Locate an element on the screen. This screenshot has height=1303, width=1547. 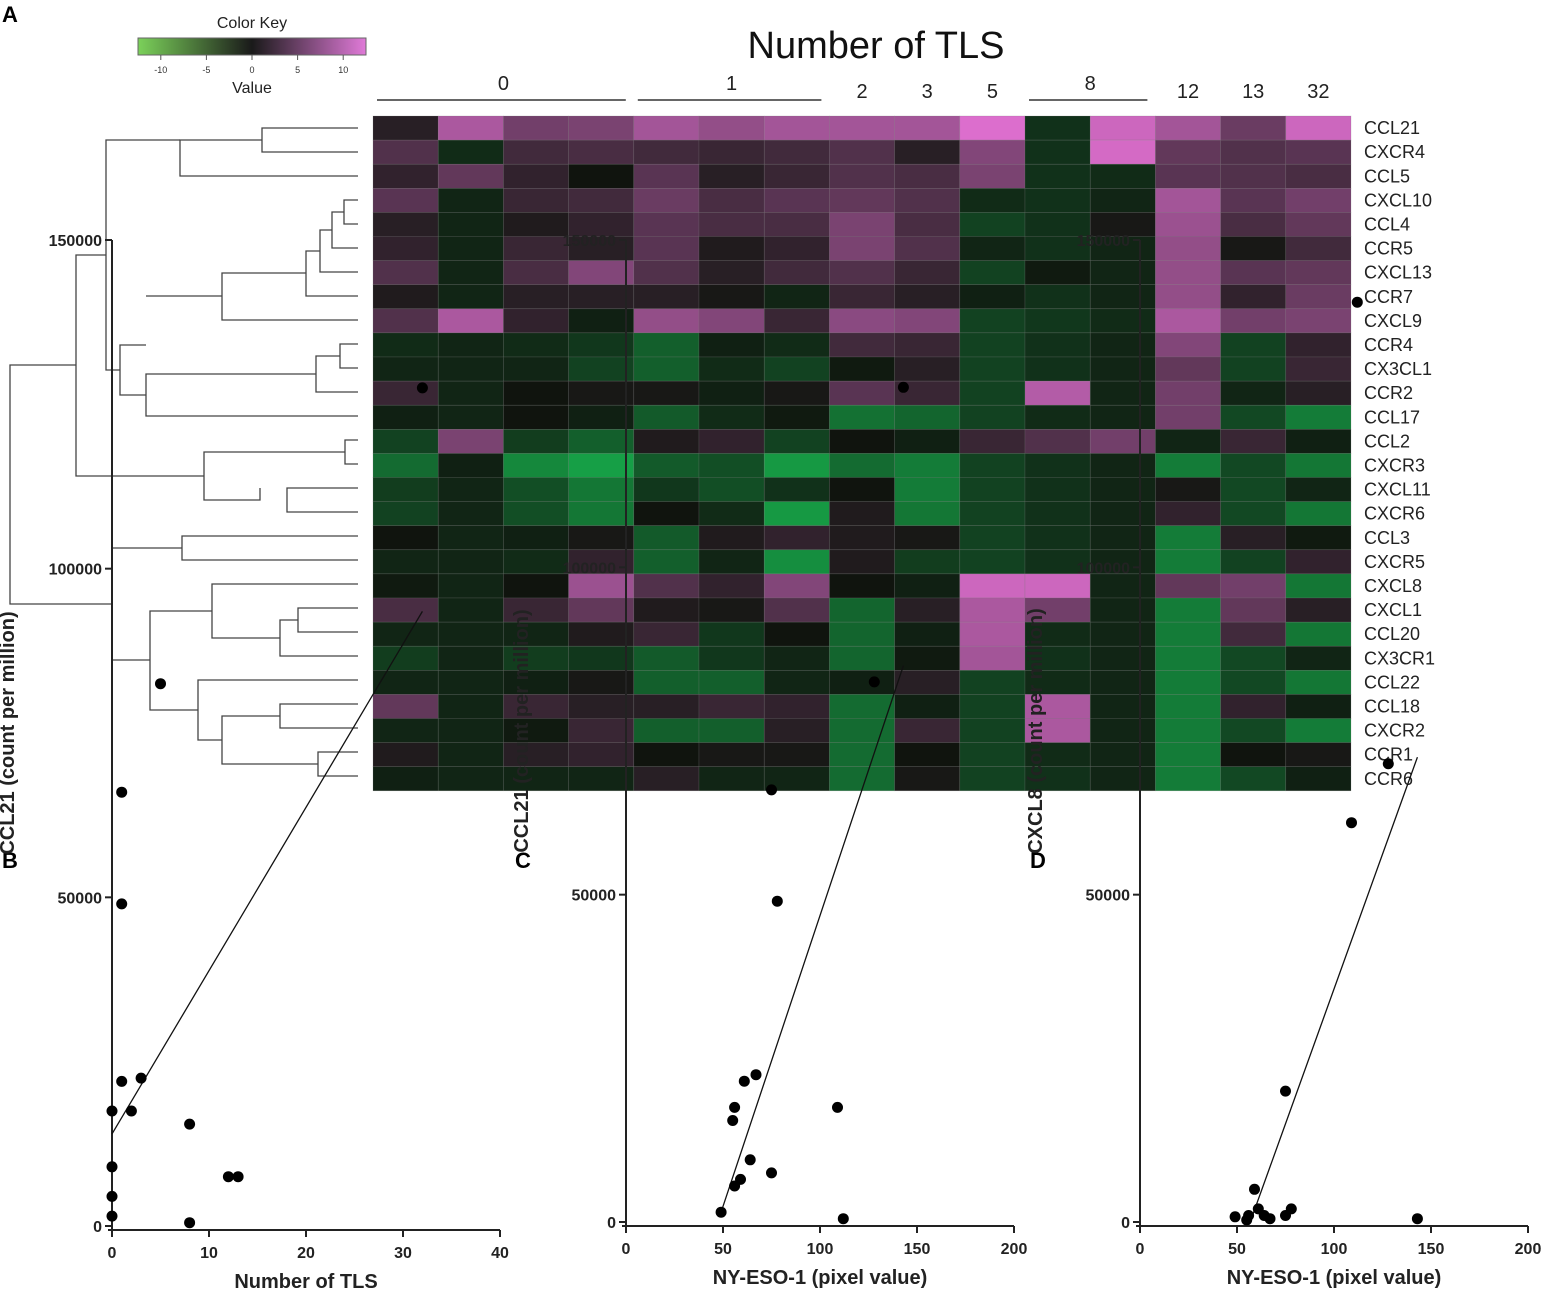
gene-label-cxcr5: CXCR5 is located at coordinates (1394, 562).